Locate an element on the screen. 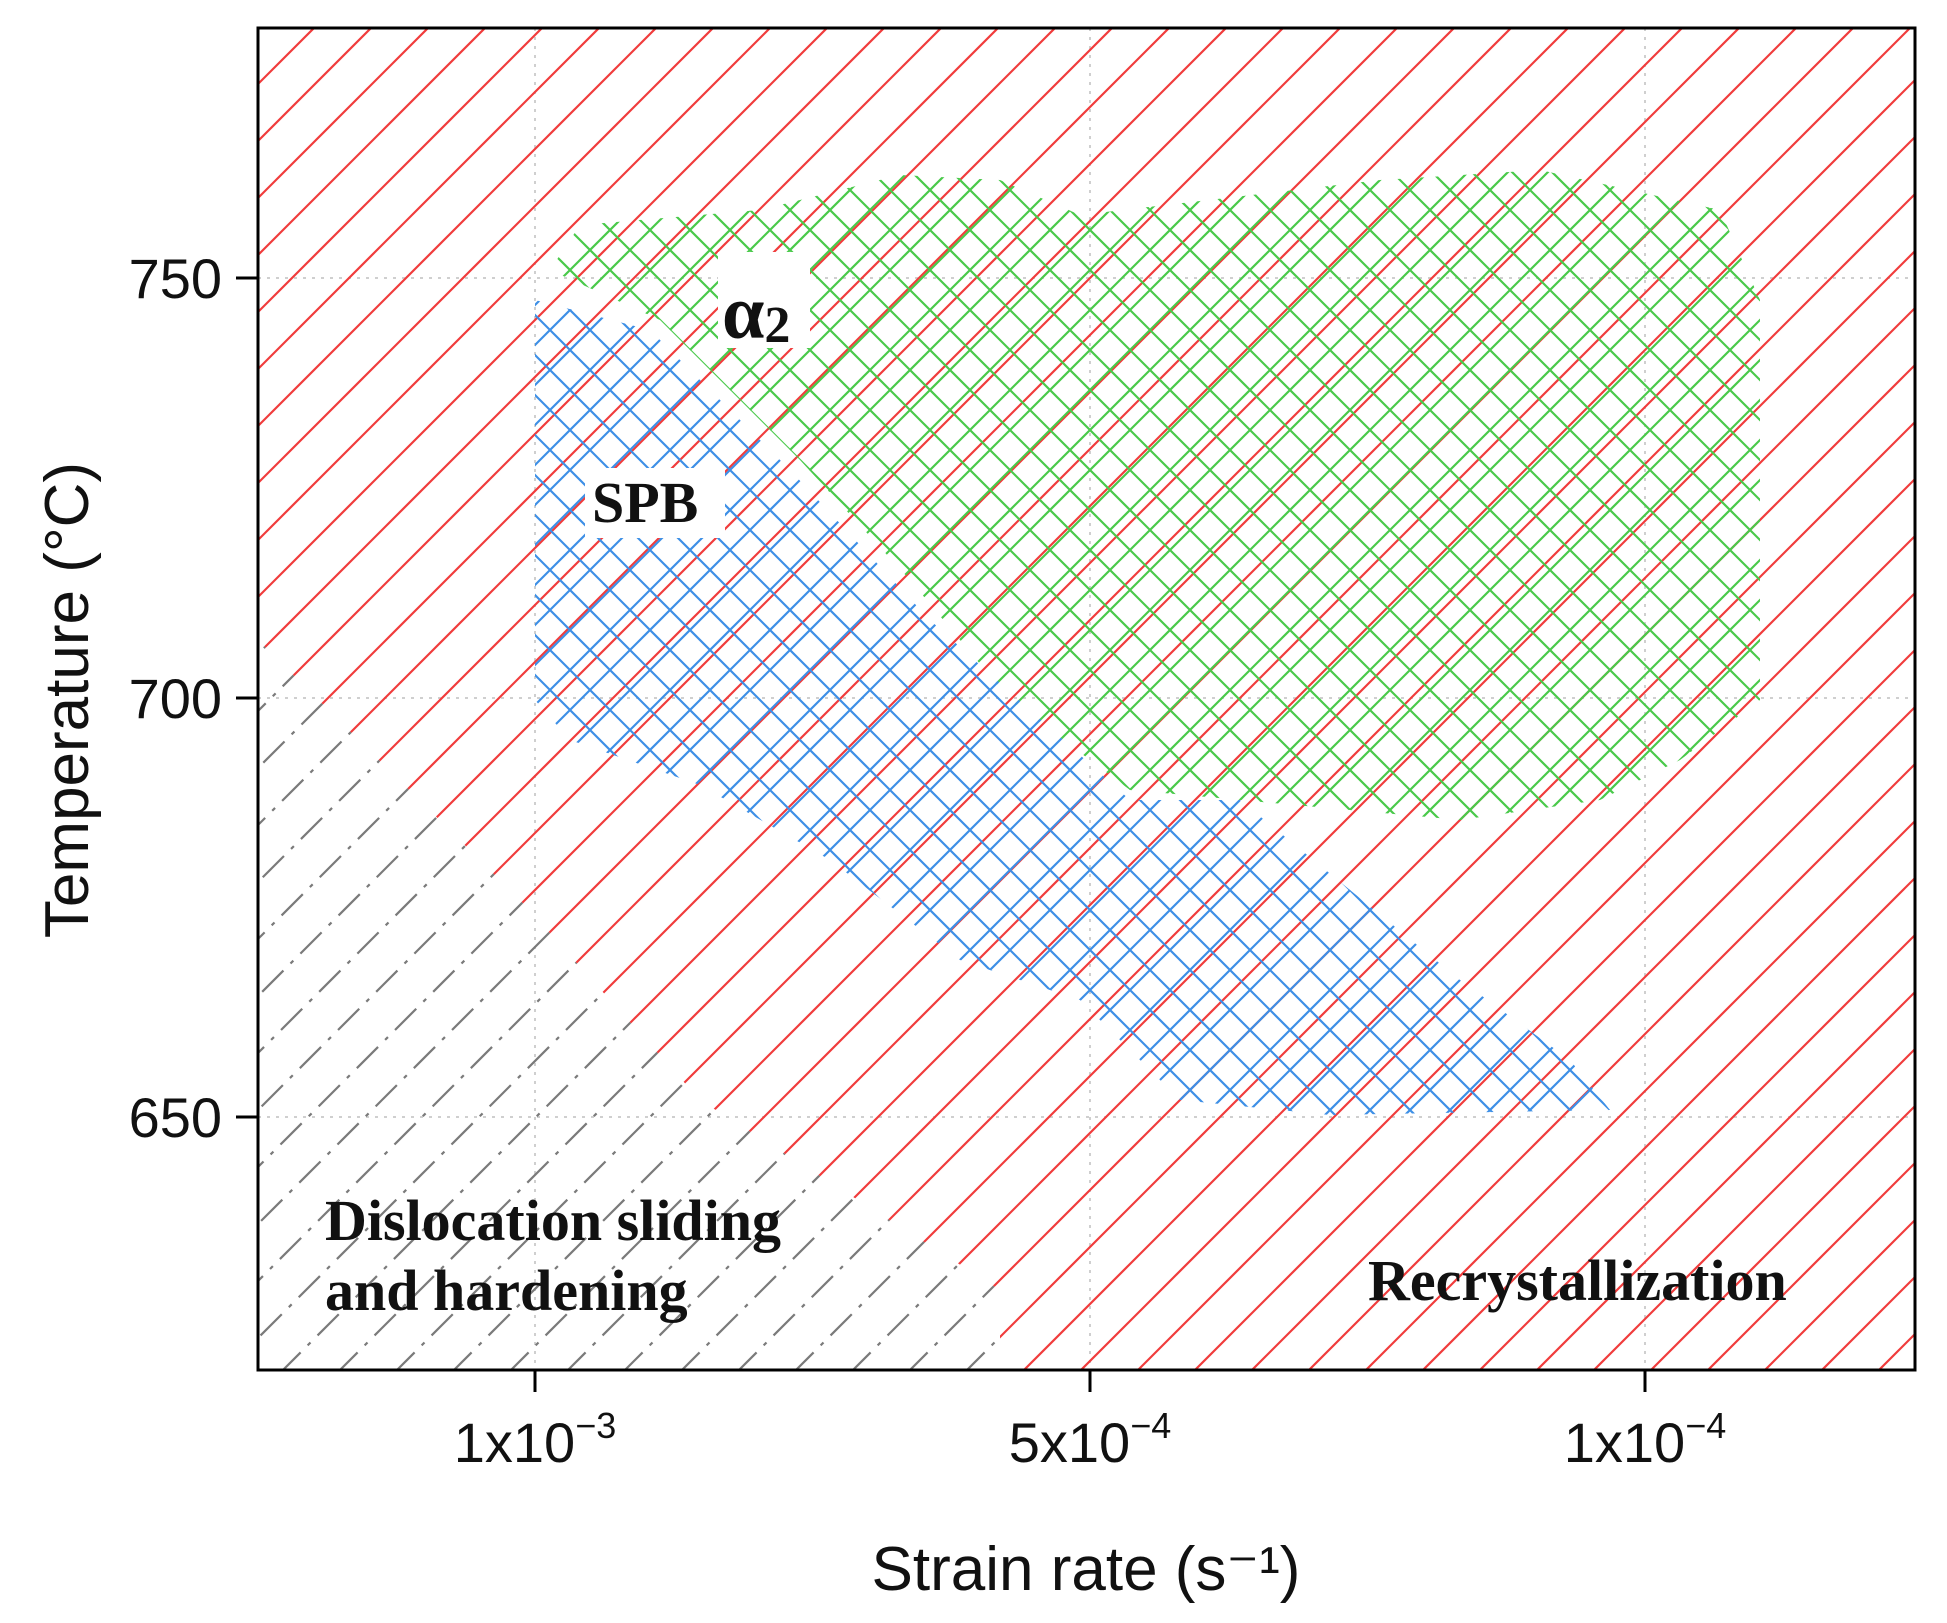 This screenshot has width=1947, height=1623. y-tick-label-700: 700 is located at coordinates (175, 698).